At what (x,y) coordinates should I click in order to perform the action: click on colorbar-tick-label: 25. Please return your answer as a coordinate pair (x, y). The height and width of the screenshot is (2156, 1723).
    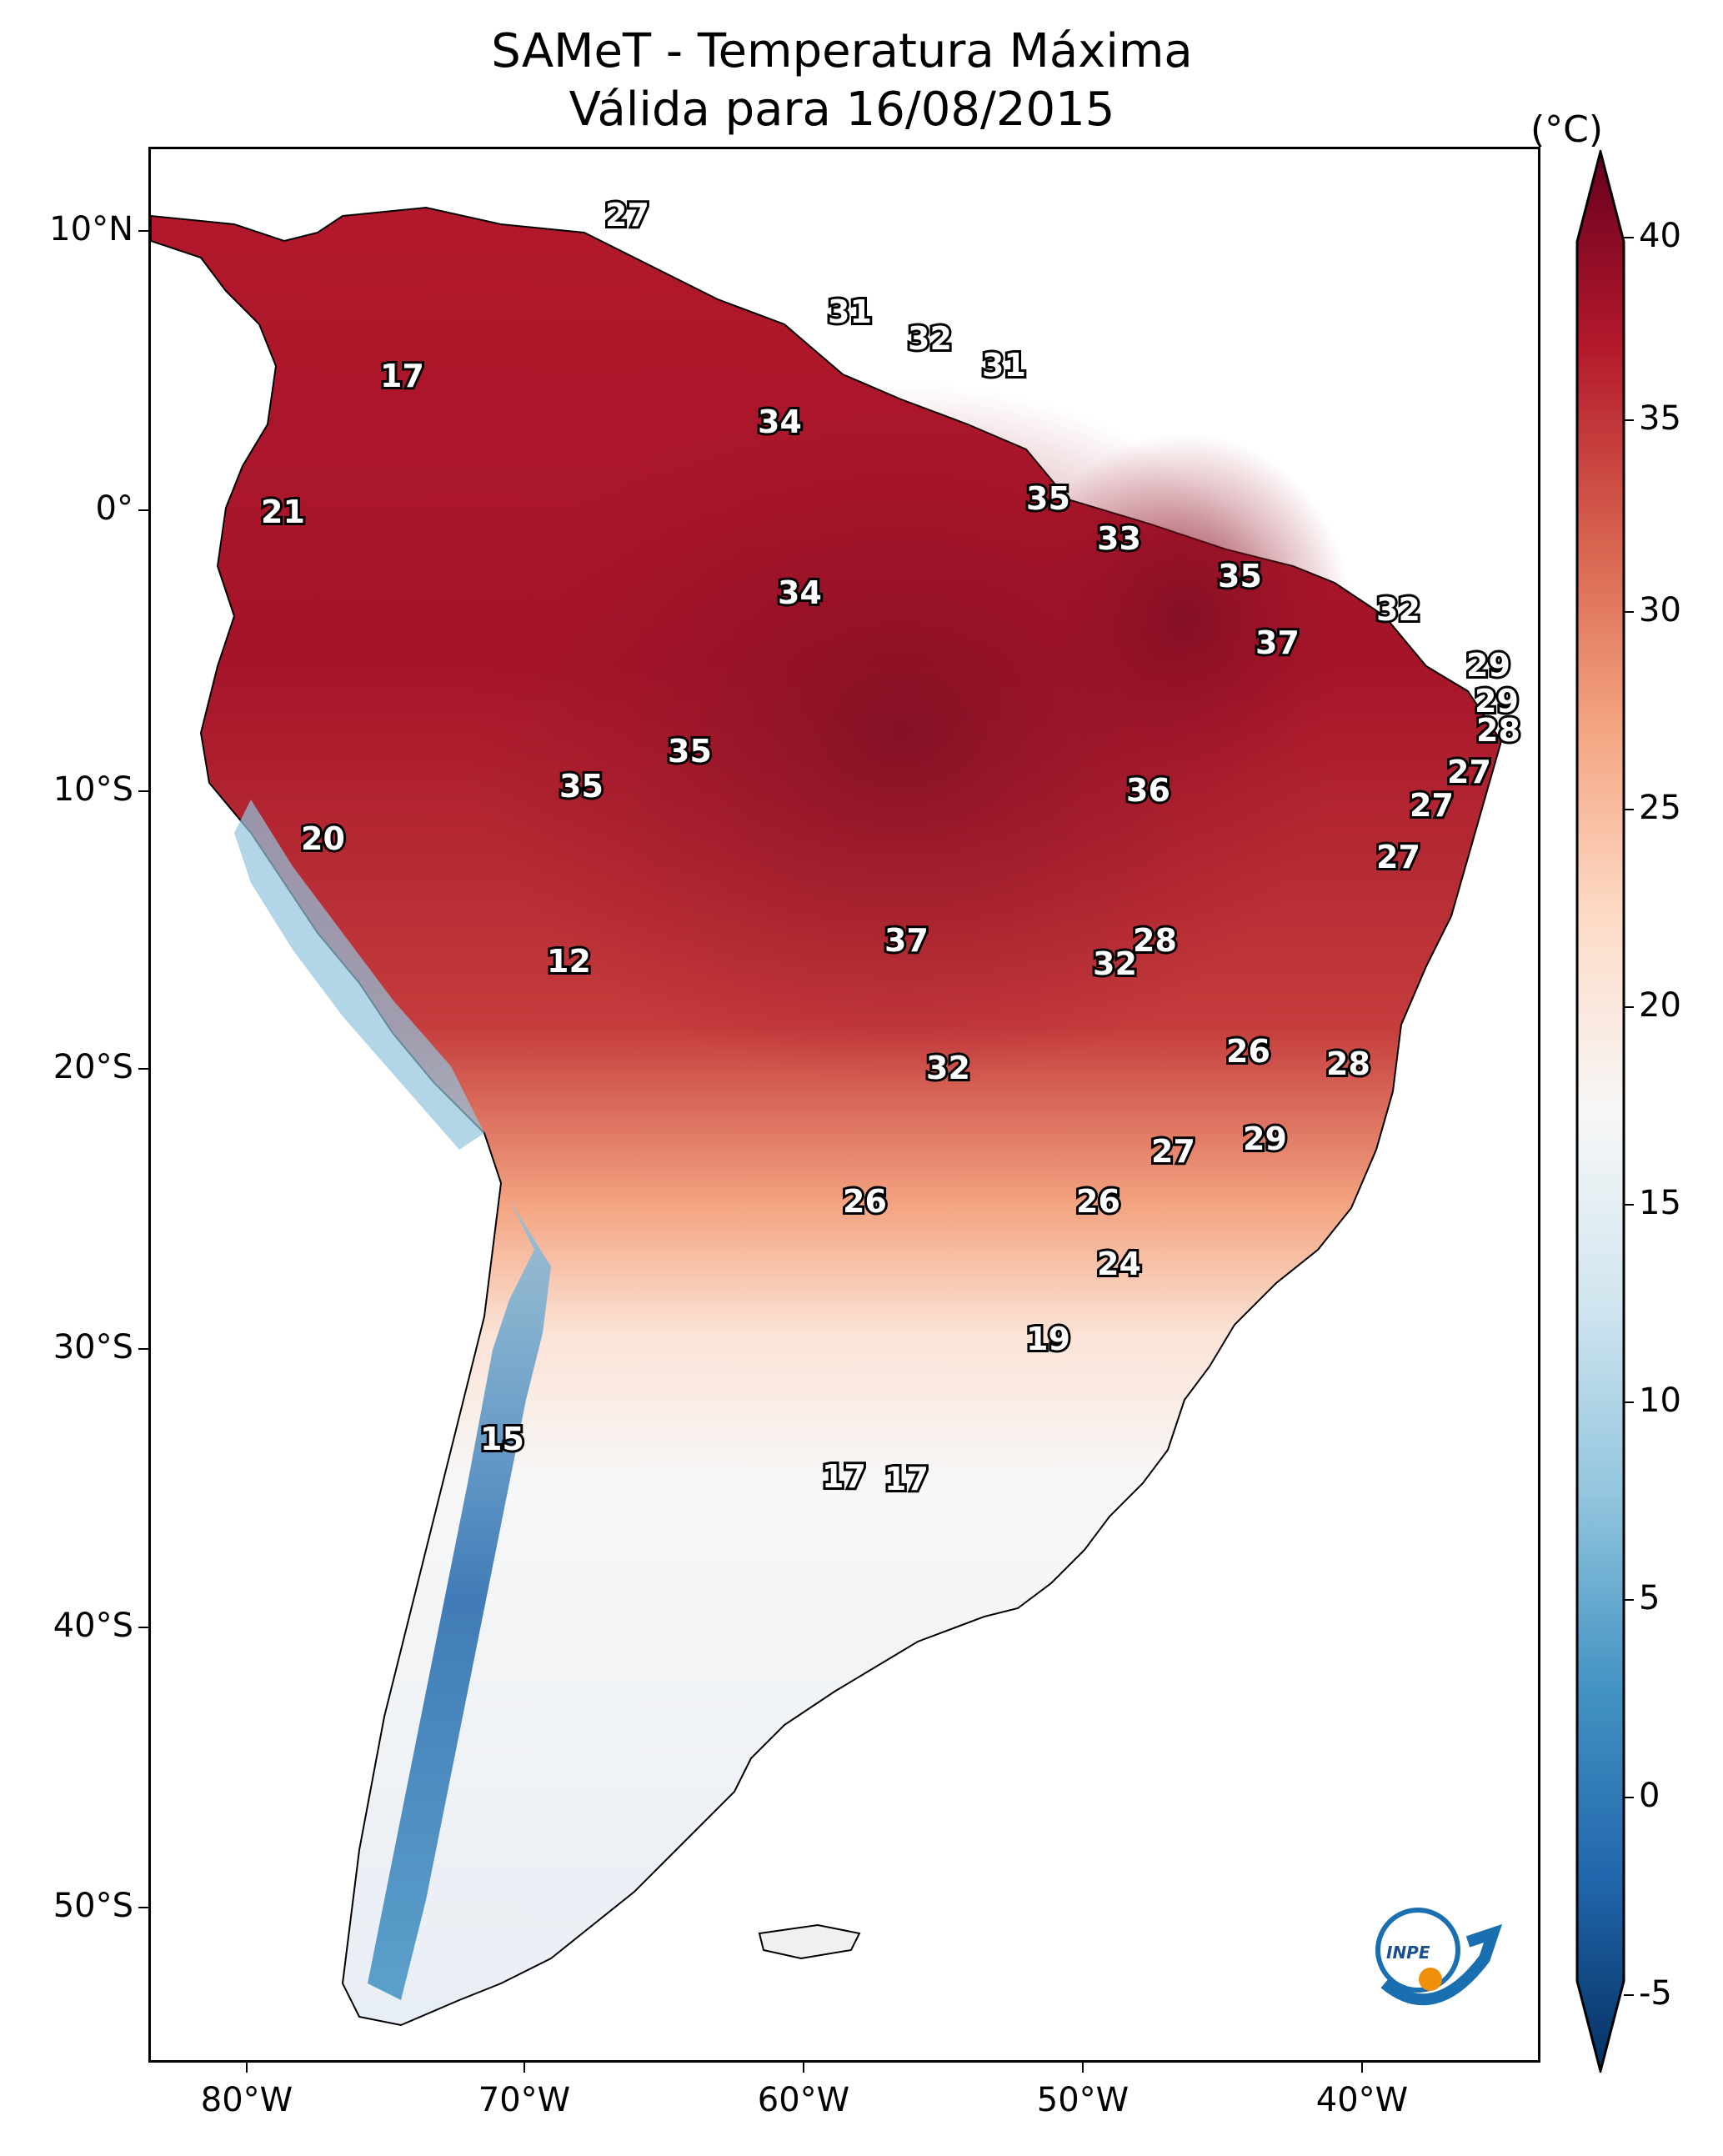
    Looking at the image, I should click on (1660, 808).